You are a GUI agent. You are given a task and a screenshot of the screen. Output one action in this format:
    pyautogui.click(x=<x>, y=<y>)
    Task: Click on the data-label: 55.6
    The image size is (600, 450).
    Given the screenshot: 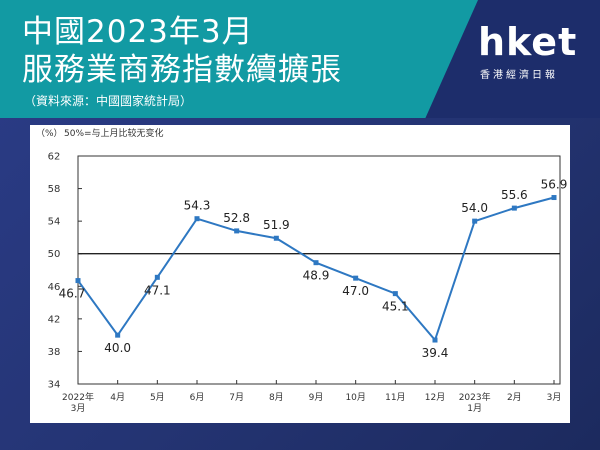 What is the action you would take?
    pyautogui.click(x=514, y=195)
    